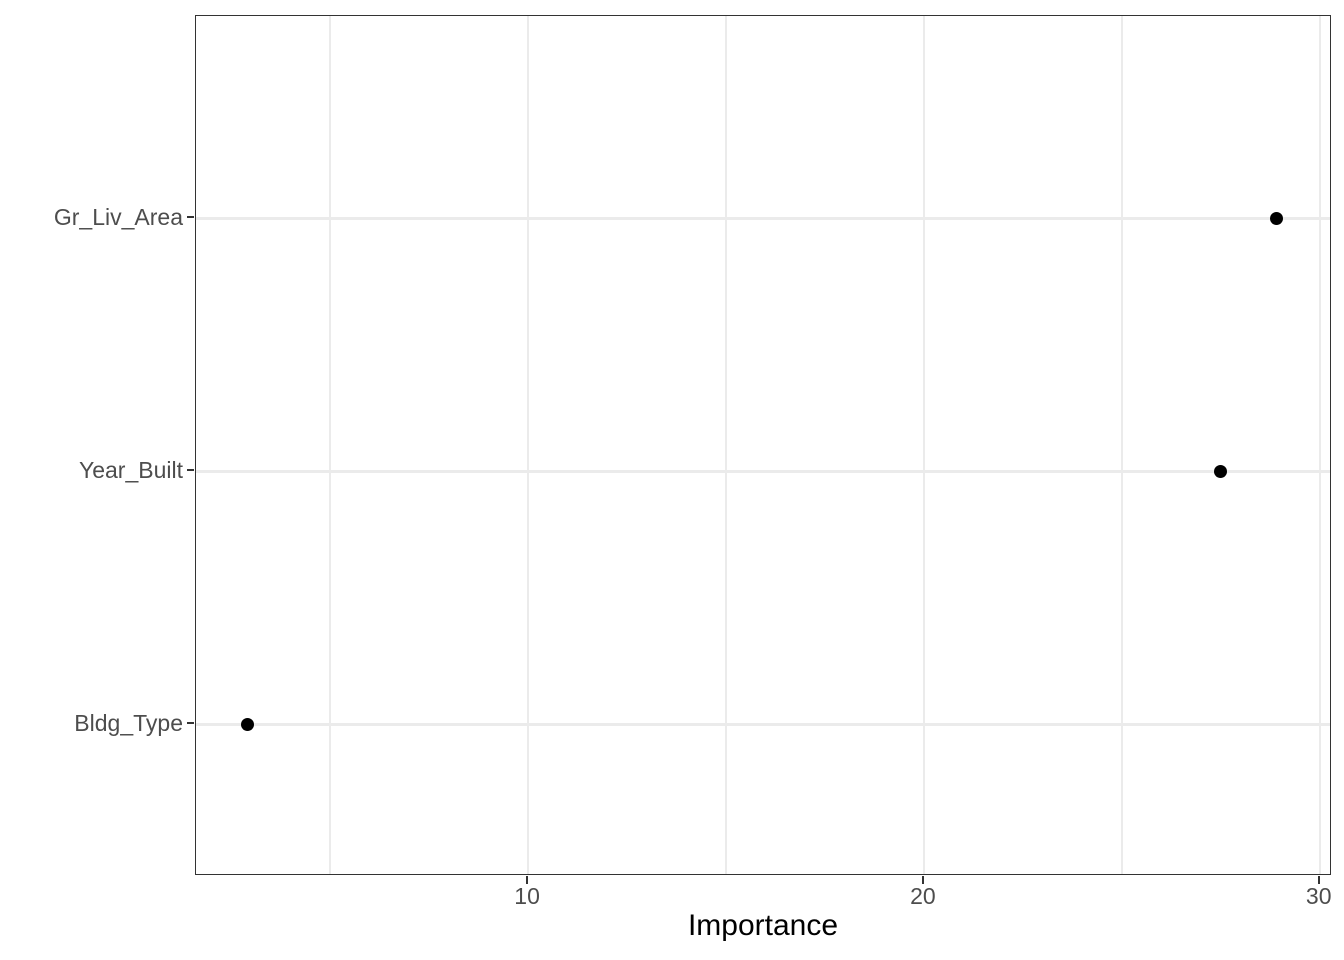 The image size is (1344, 960). I want to click on gridline-y-Gr_Liv_Area, so click(763, 218).